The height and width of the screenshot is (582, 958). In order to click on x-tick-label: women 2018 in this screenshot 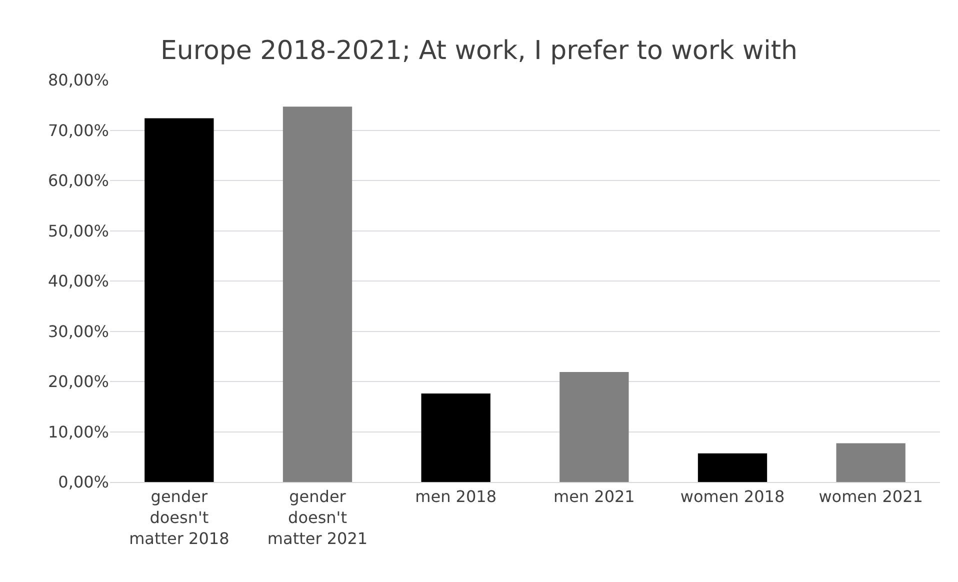, I will do `click(732, 496)`.